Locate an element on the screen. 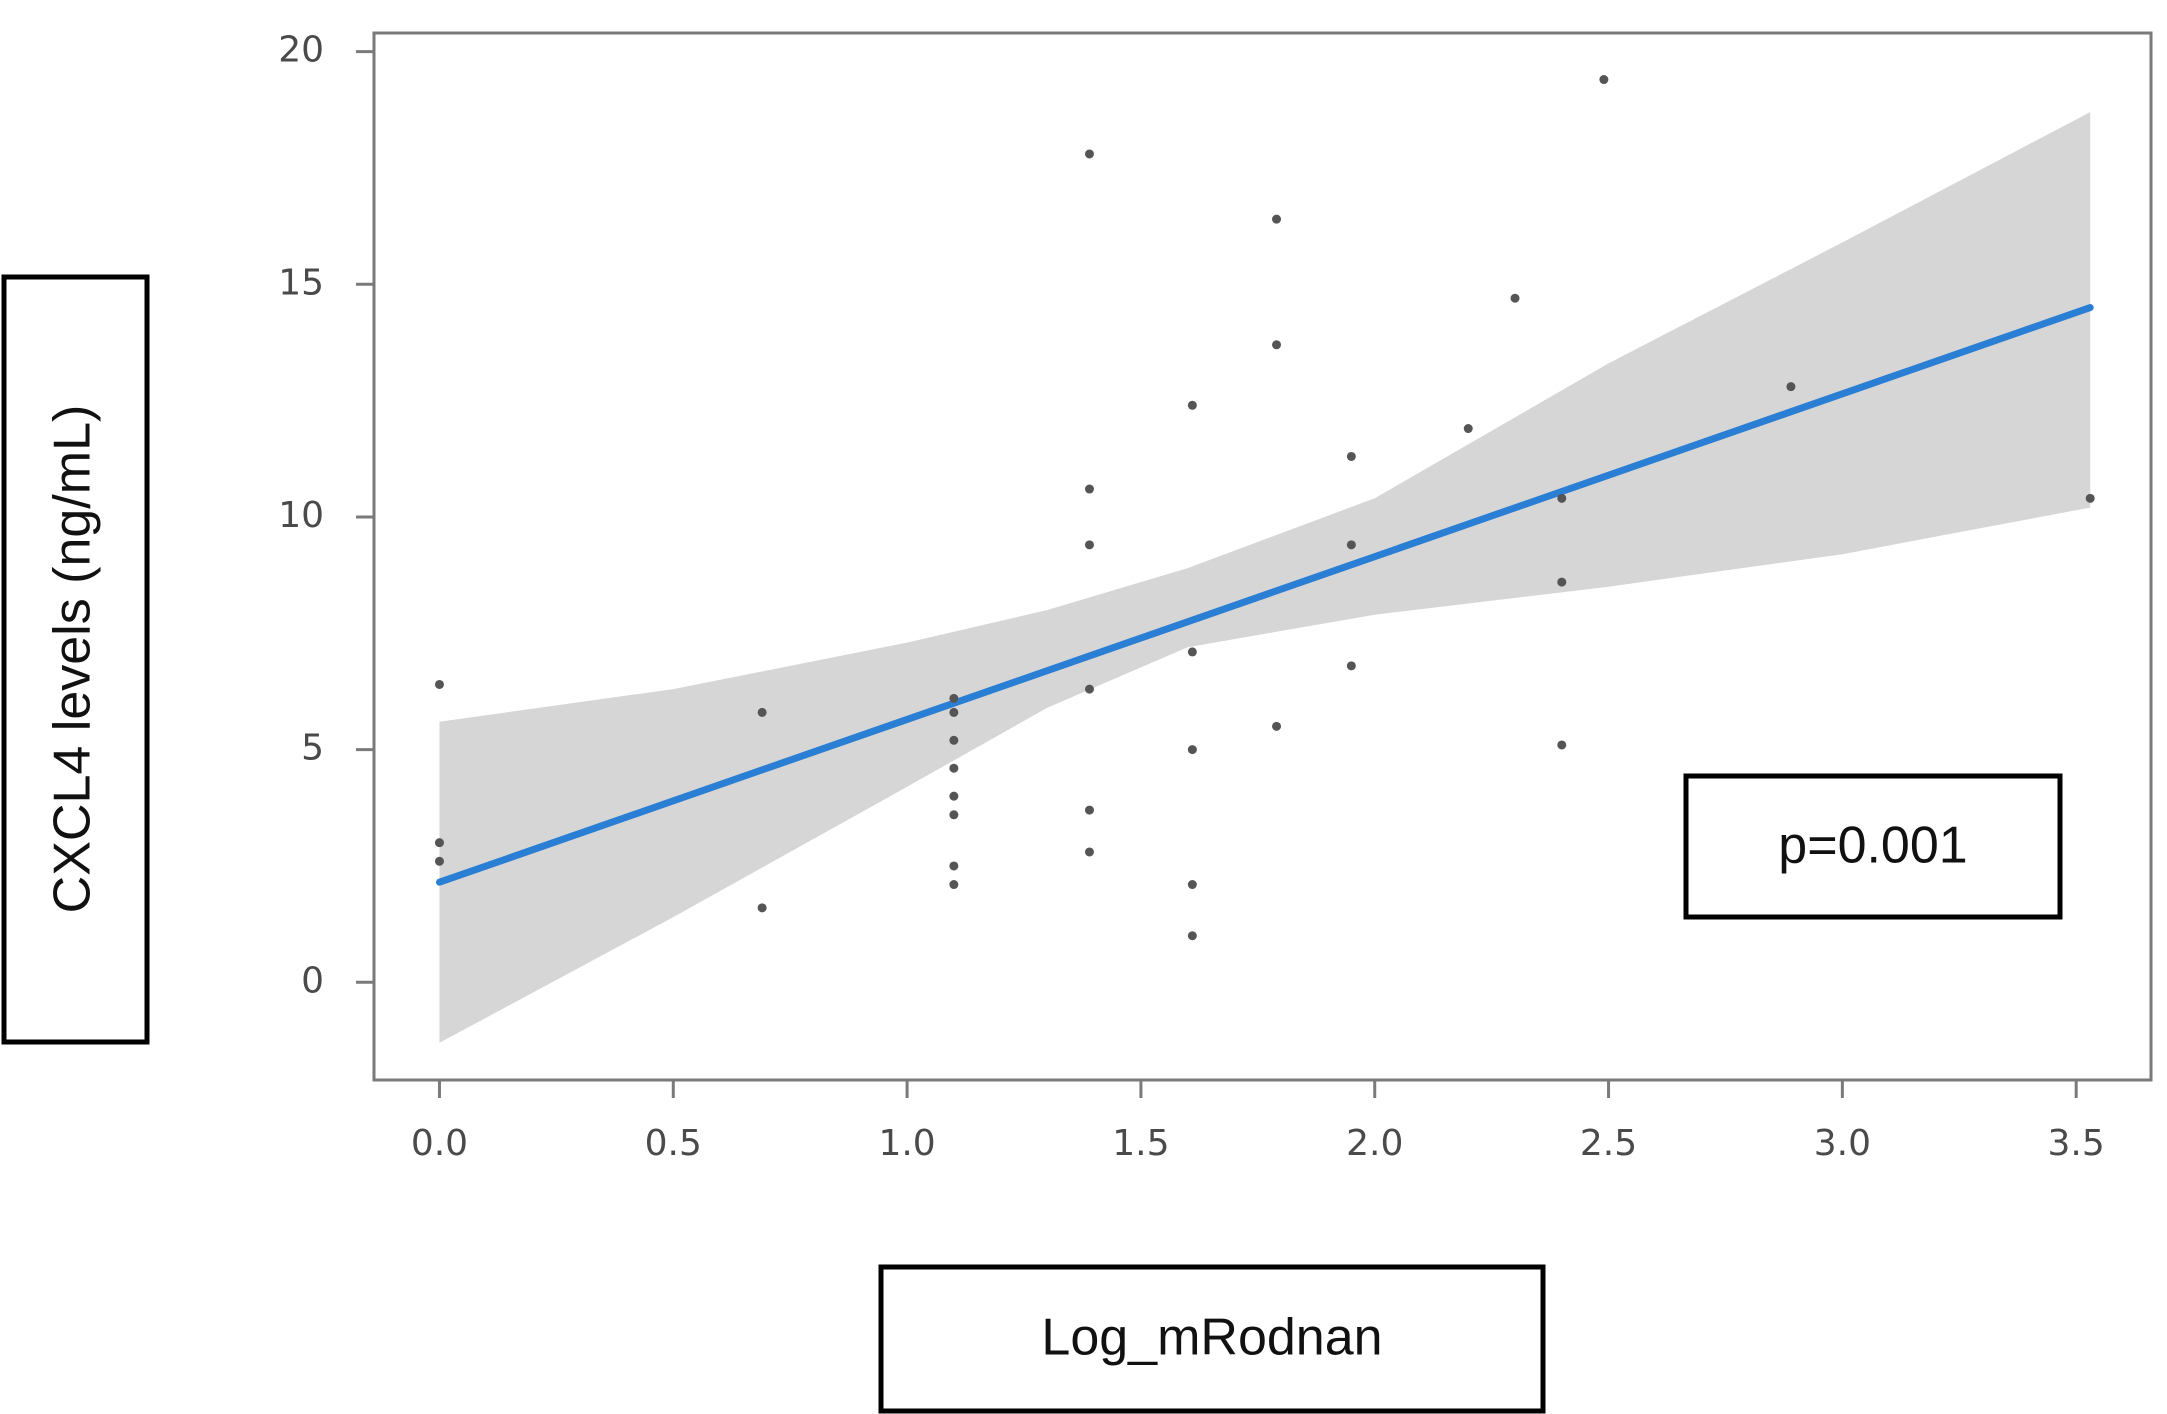 Image resolution: width=2167 pixels, height=1414 pixels. x-axis-label-frame is located at coordinates (1212, 1339).